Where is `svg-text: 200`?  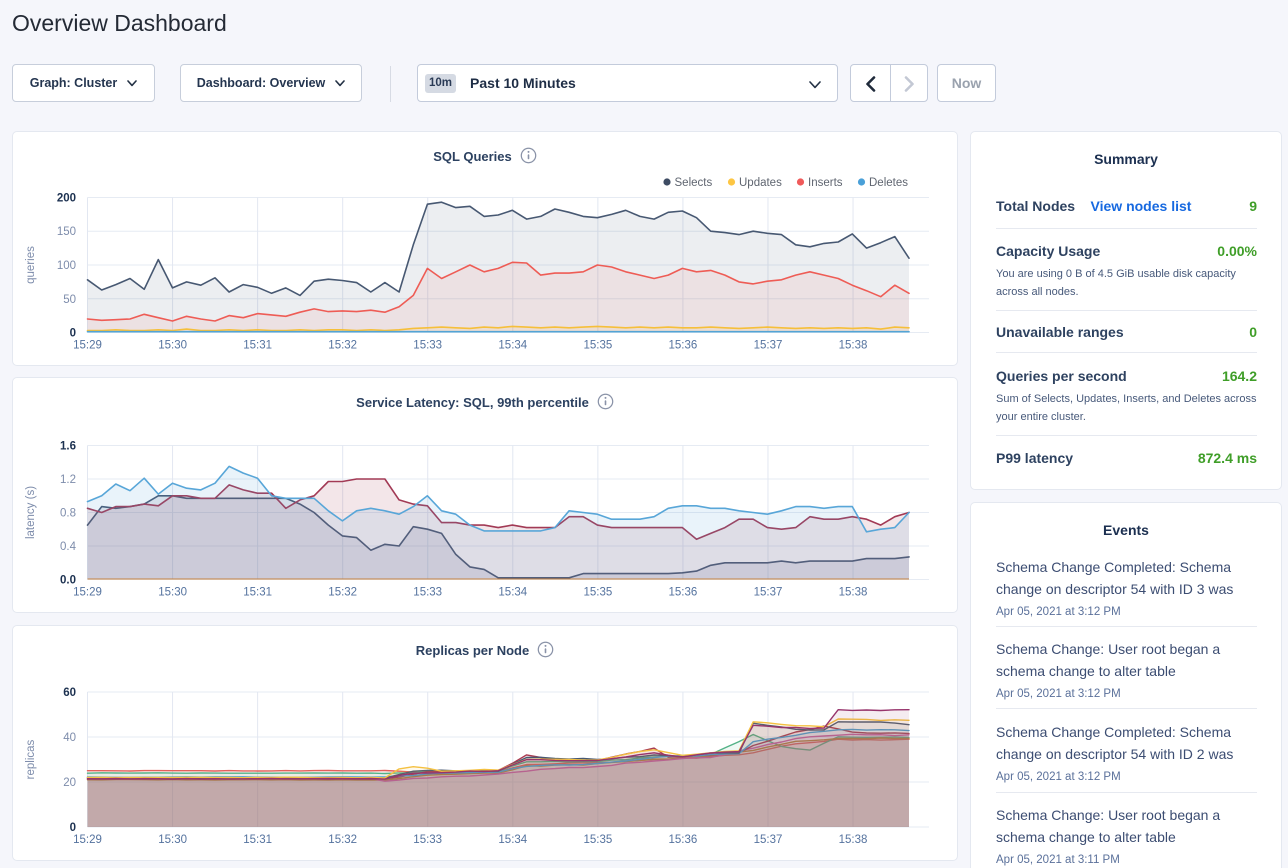
svg-text: 200 is located at coordinates (66, 199).